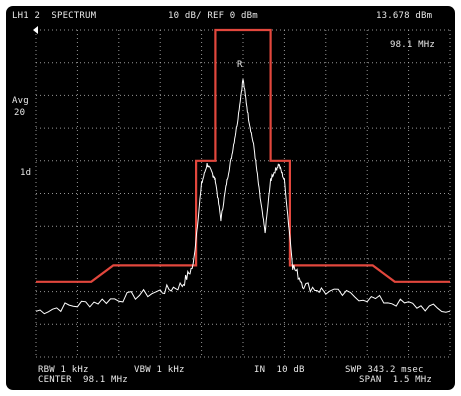  What do you see at coordinates (83, 380) in the screenshot?
I see `center-frequency-label: CENTER 98.1 MHz` at bounding box center [83, 380].